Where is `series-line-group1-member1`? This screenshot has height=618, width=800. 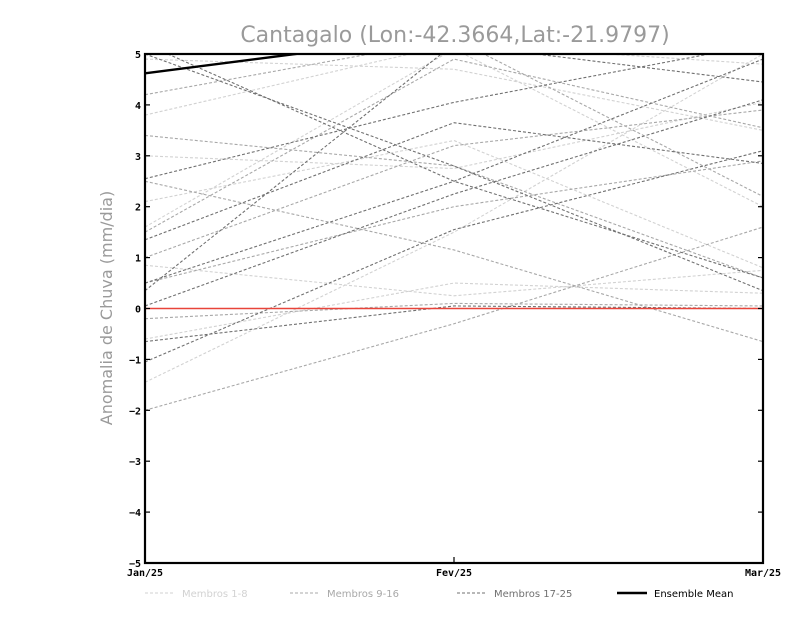 series-line-group1-member1 is located at coordinates (454, 135).